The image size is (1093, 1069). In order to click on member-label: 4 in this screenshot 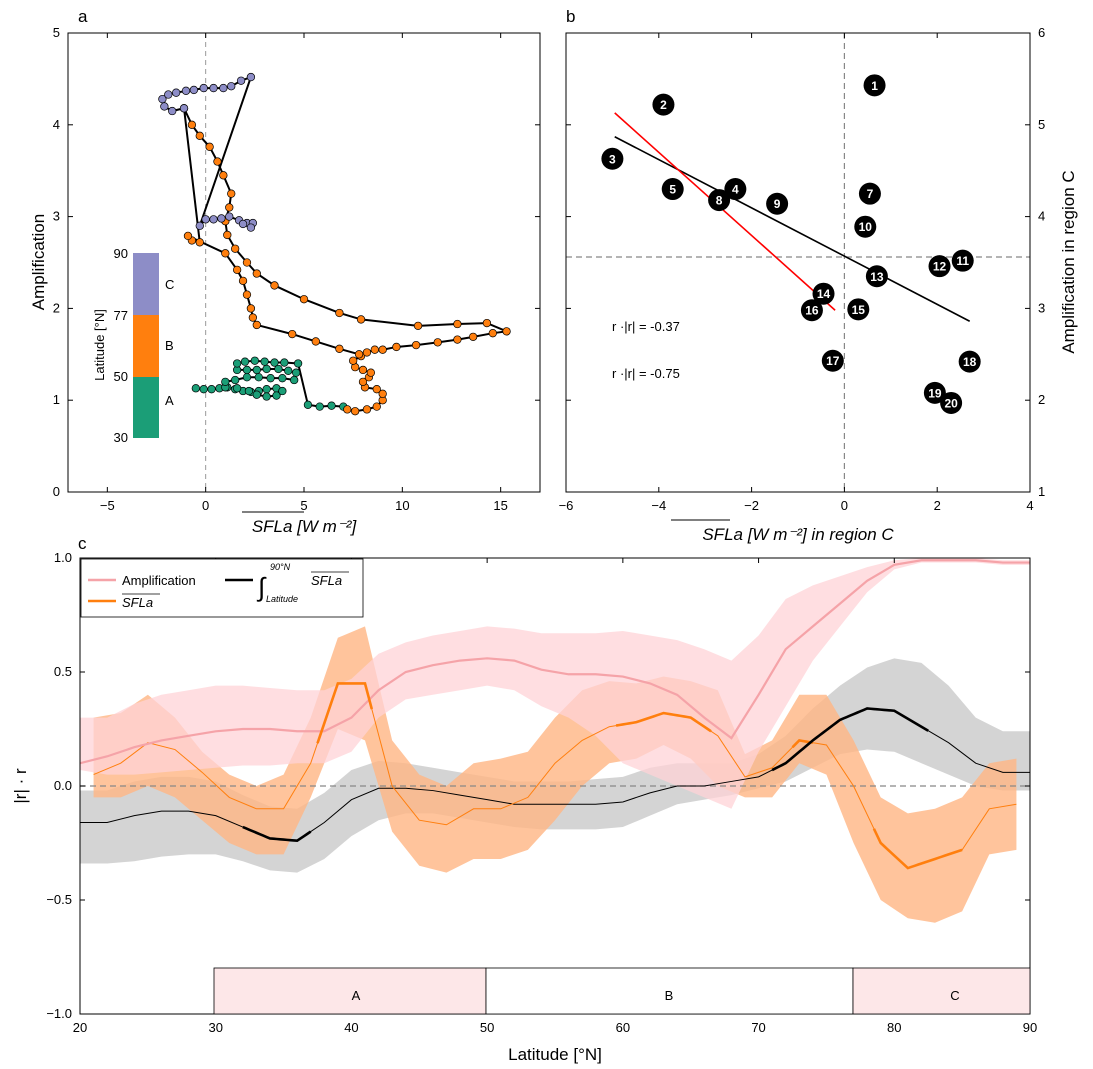, I will do `click(735, 190)`.